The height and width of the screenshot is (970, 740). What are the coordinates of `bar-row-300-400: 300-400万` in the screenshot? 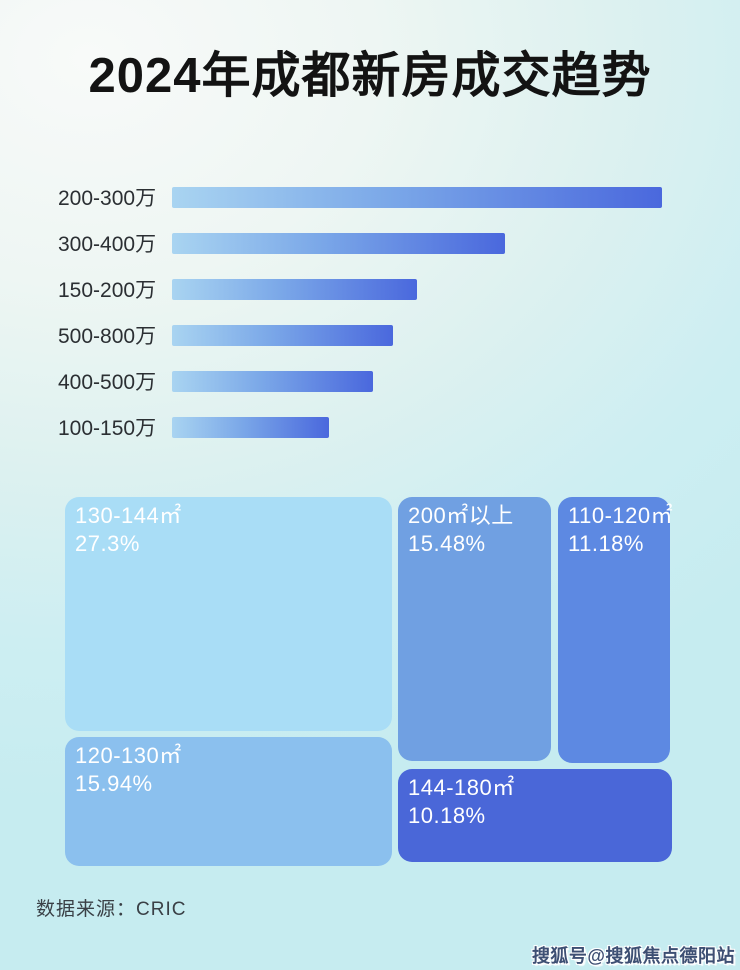 It's located at (360, 244).